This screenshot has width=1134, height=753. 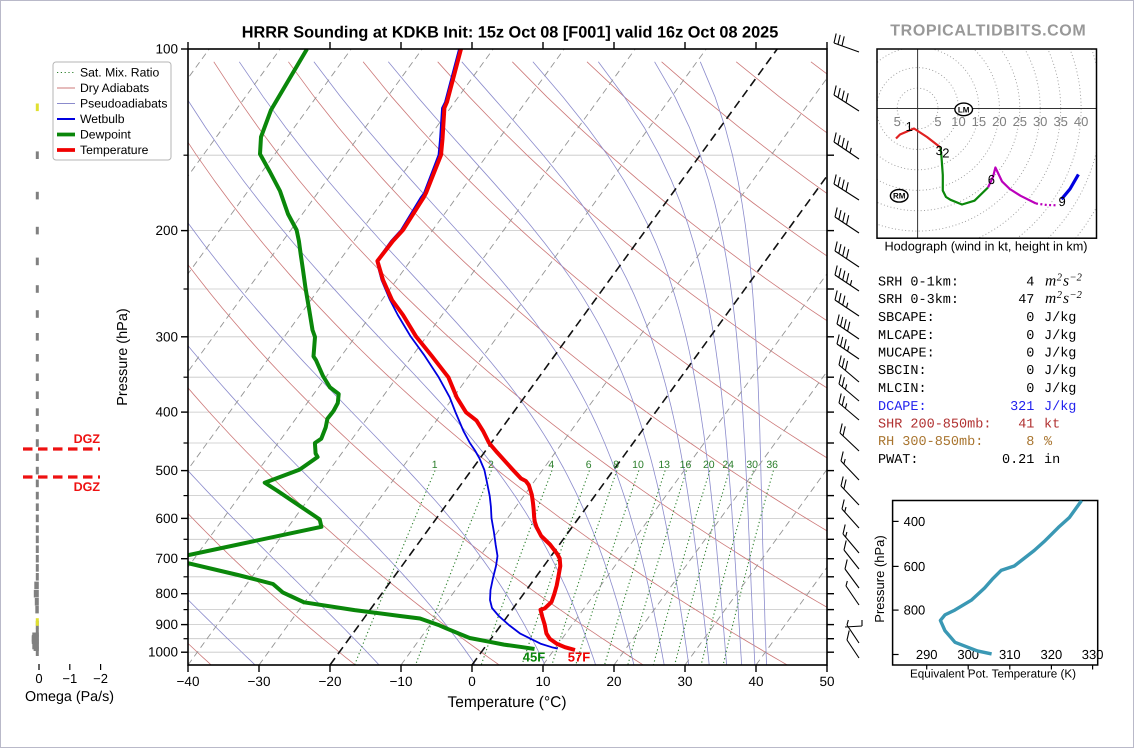 What do you see at coordinates (1022, 407) in the screenshot?
I see `svg-text: 321` at bounding box center [1022, 407].